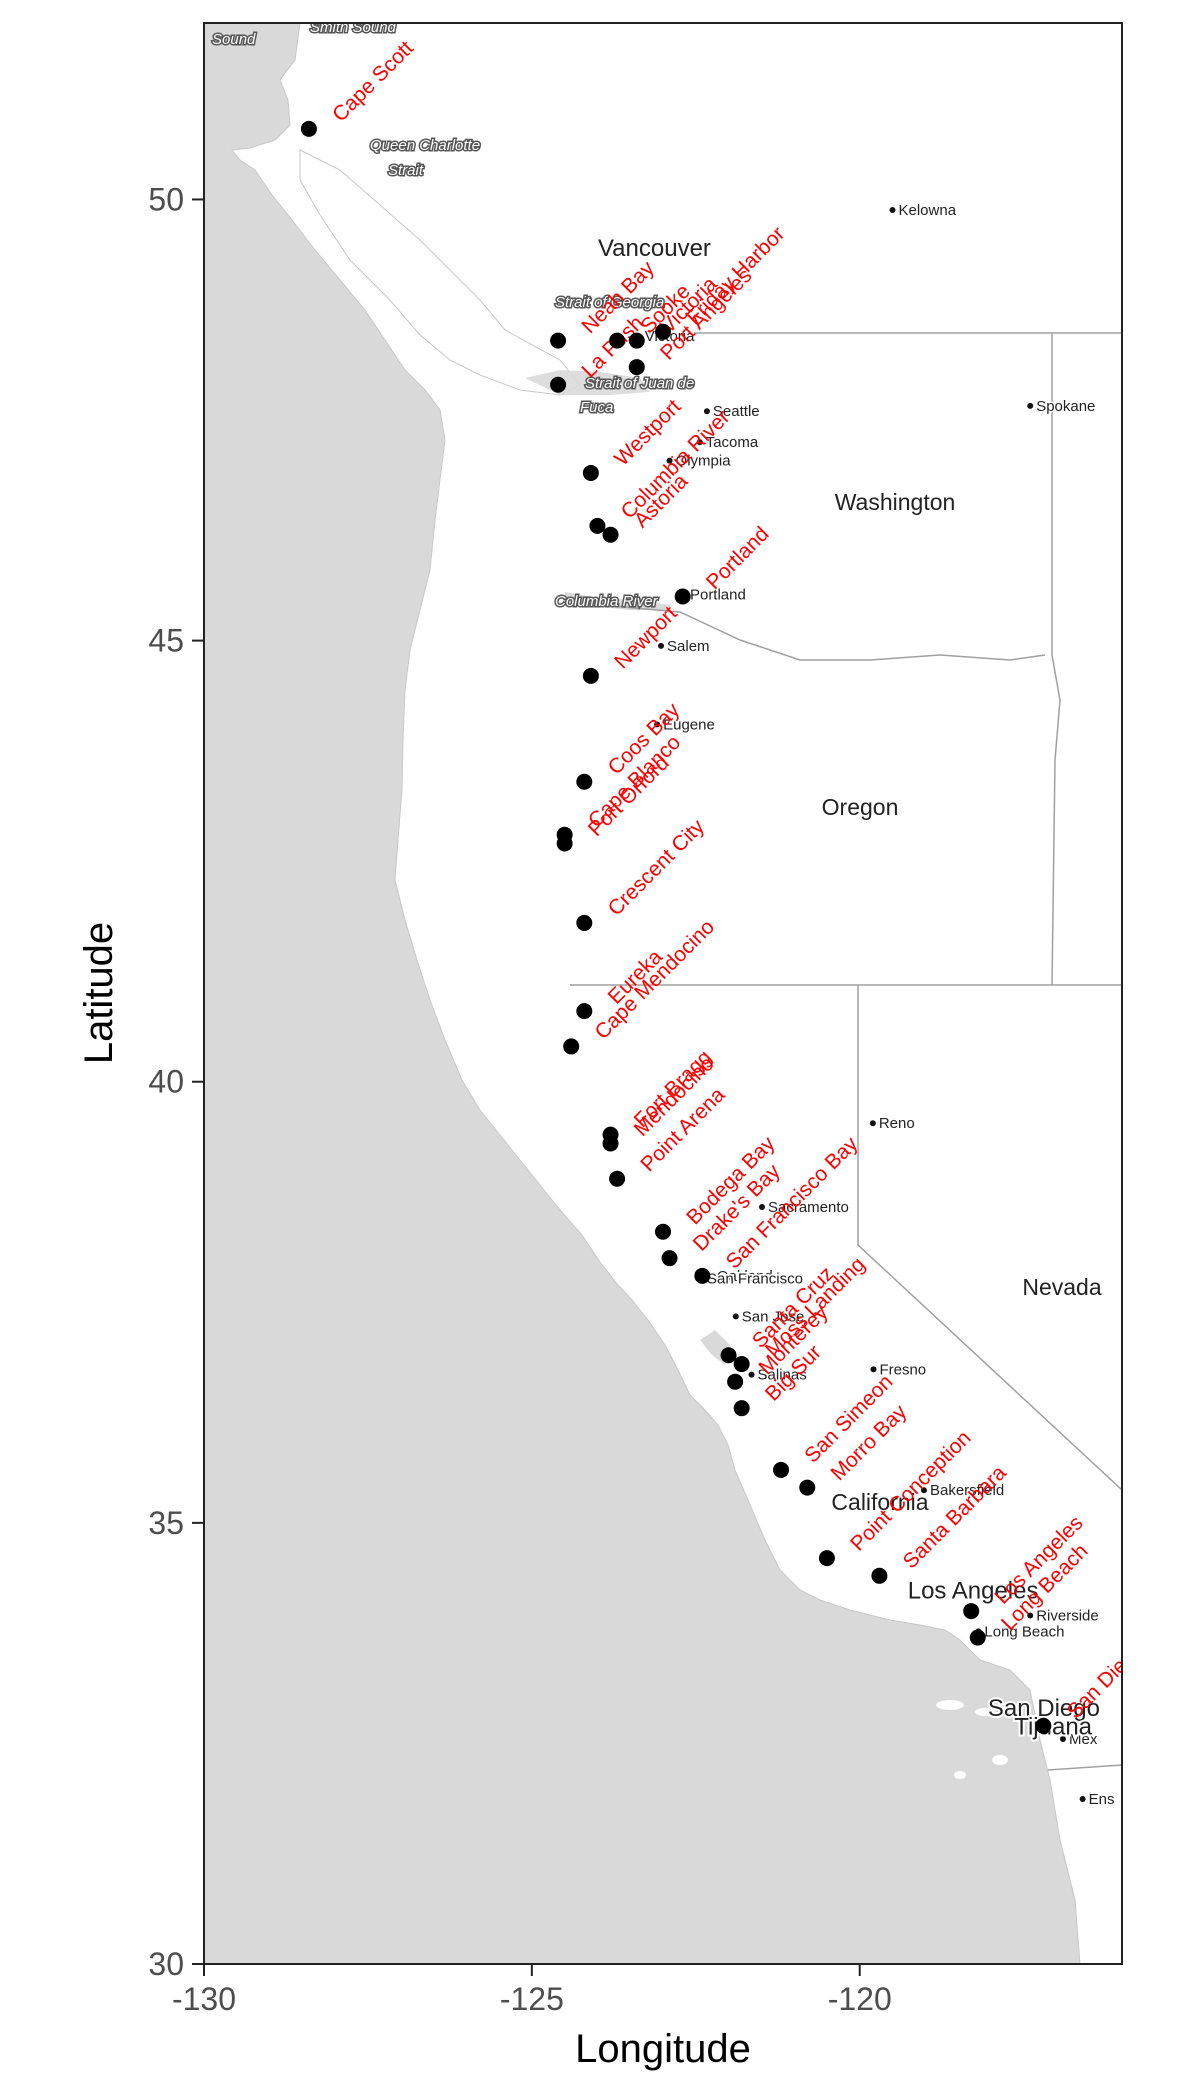 Image resolution: width=1200 pixels, height=2100 pixels. I want to click on water-label: Columbia River, so click(607, 601).